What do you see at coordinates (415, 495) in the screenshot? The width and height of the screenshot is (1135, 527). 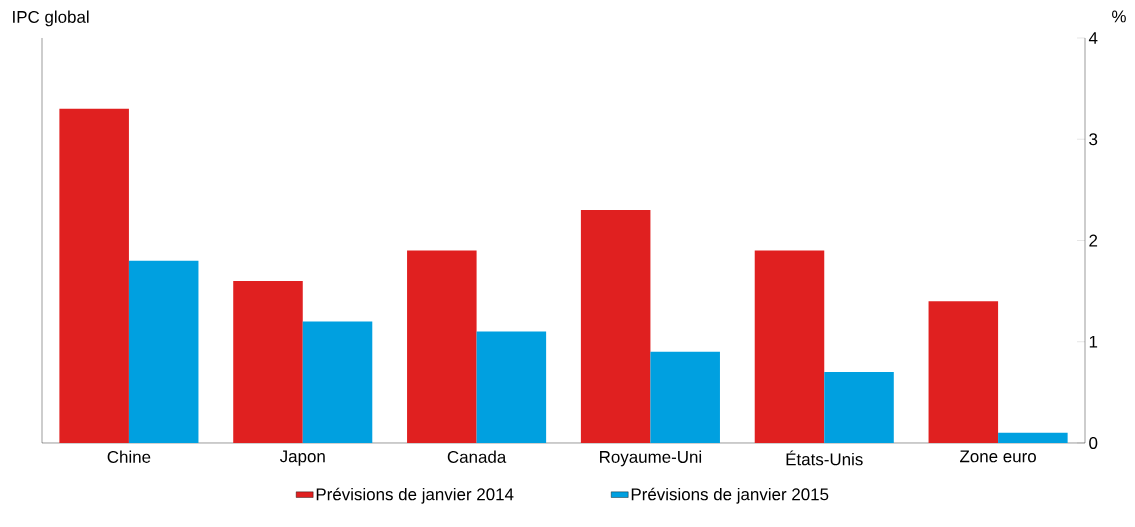 I see `legend-label: Prévisions de janvier 2014` at bounding box center [415, 495].